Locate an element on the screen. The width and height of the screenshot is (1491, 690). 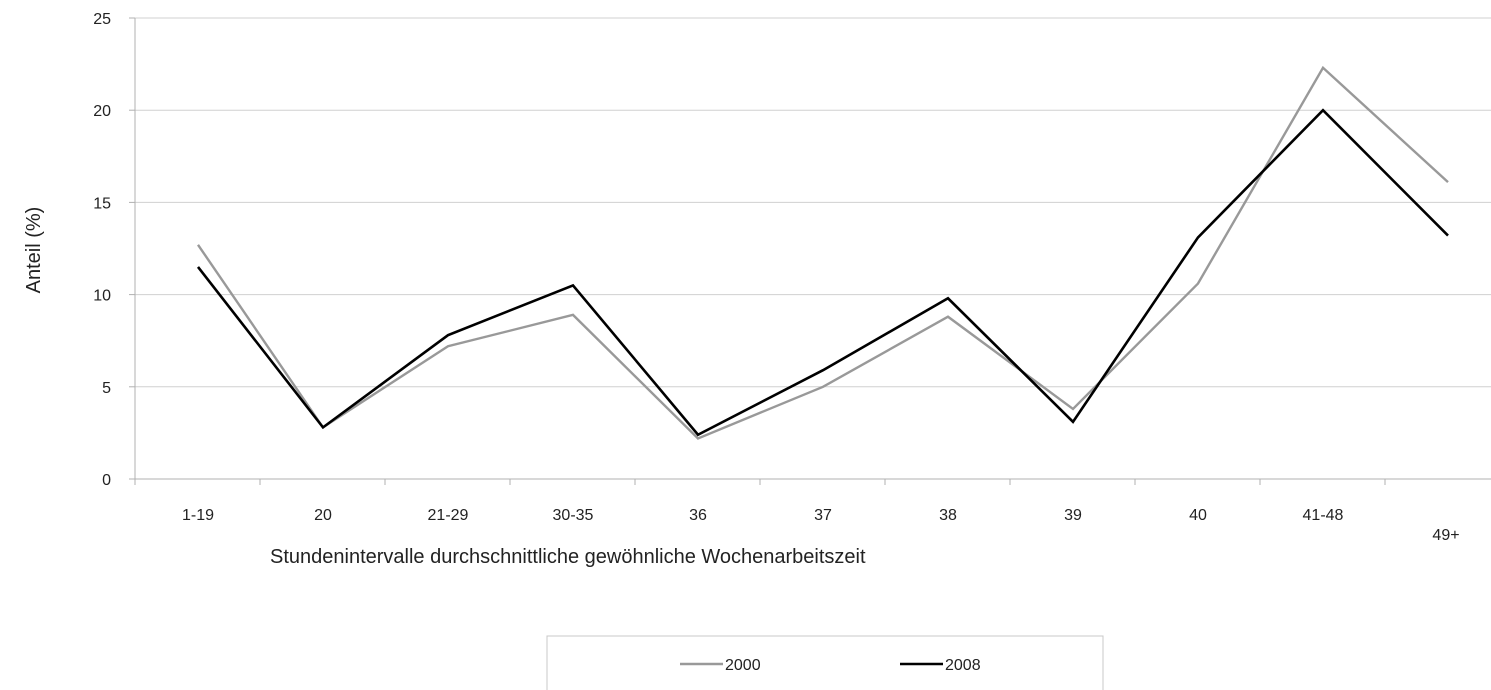
legend-box is located at coordinates (825, 662).